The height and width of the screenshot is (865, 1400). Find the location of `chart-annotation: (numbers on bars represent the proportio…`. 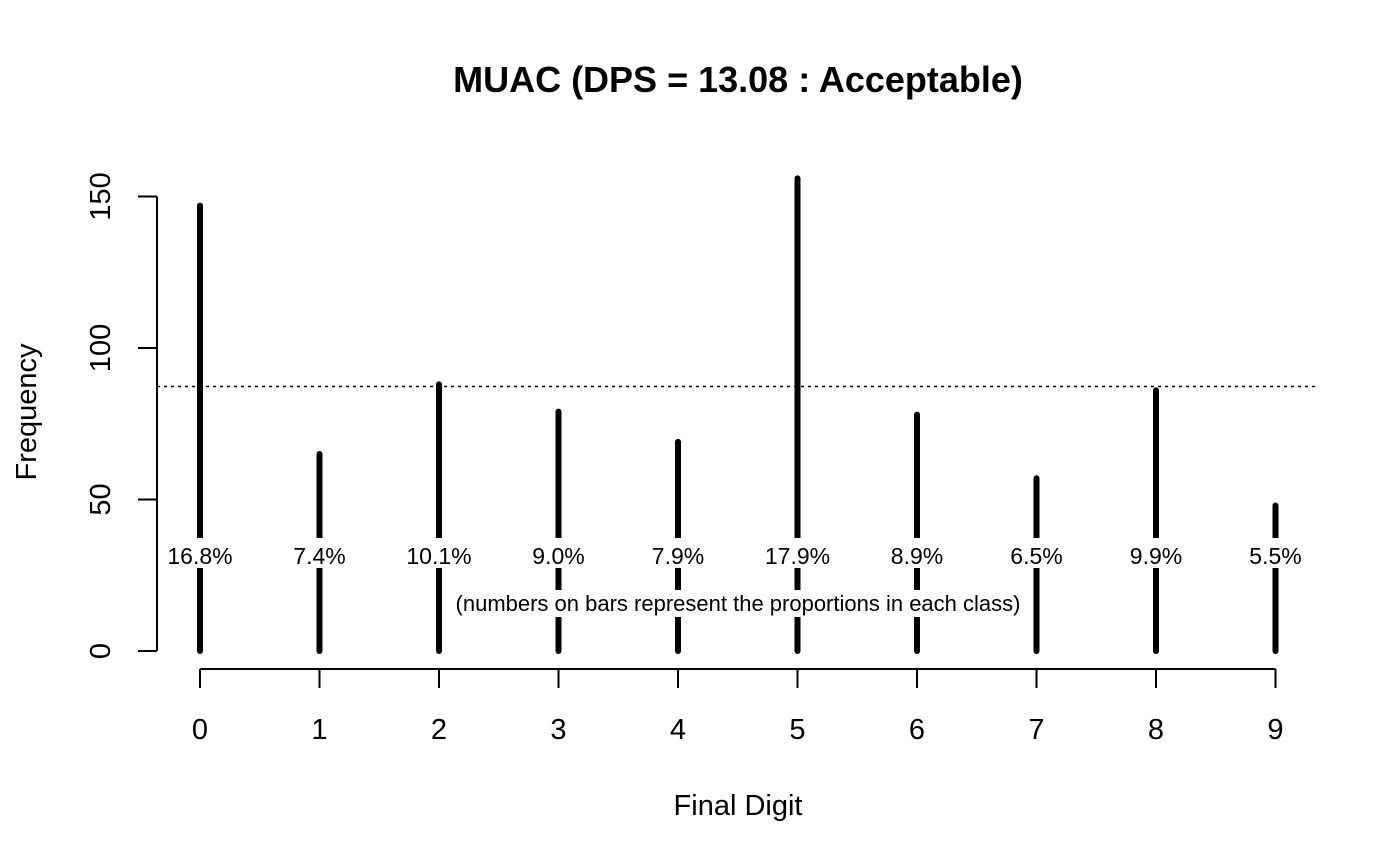

chart-annotation: (numbers on bars represent the proportio… is located at coordinates (738, 603).